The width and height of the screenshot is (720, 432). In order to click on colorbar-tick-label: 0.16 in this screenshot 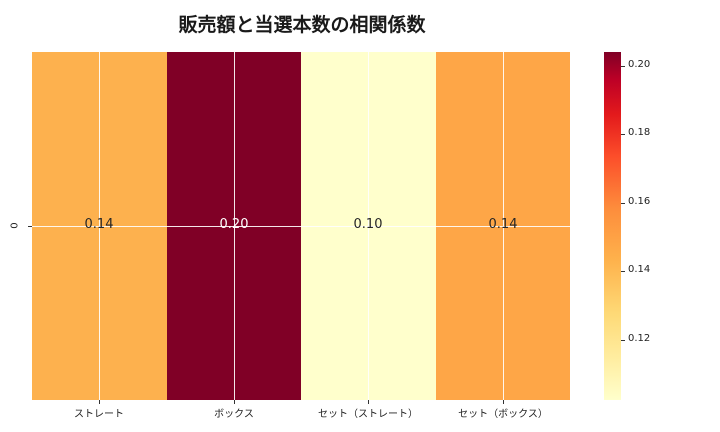, I will do `click(639, 201)`.